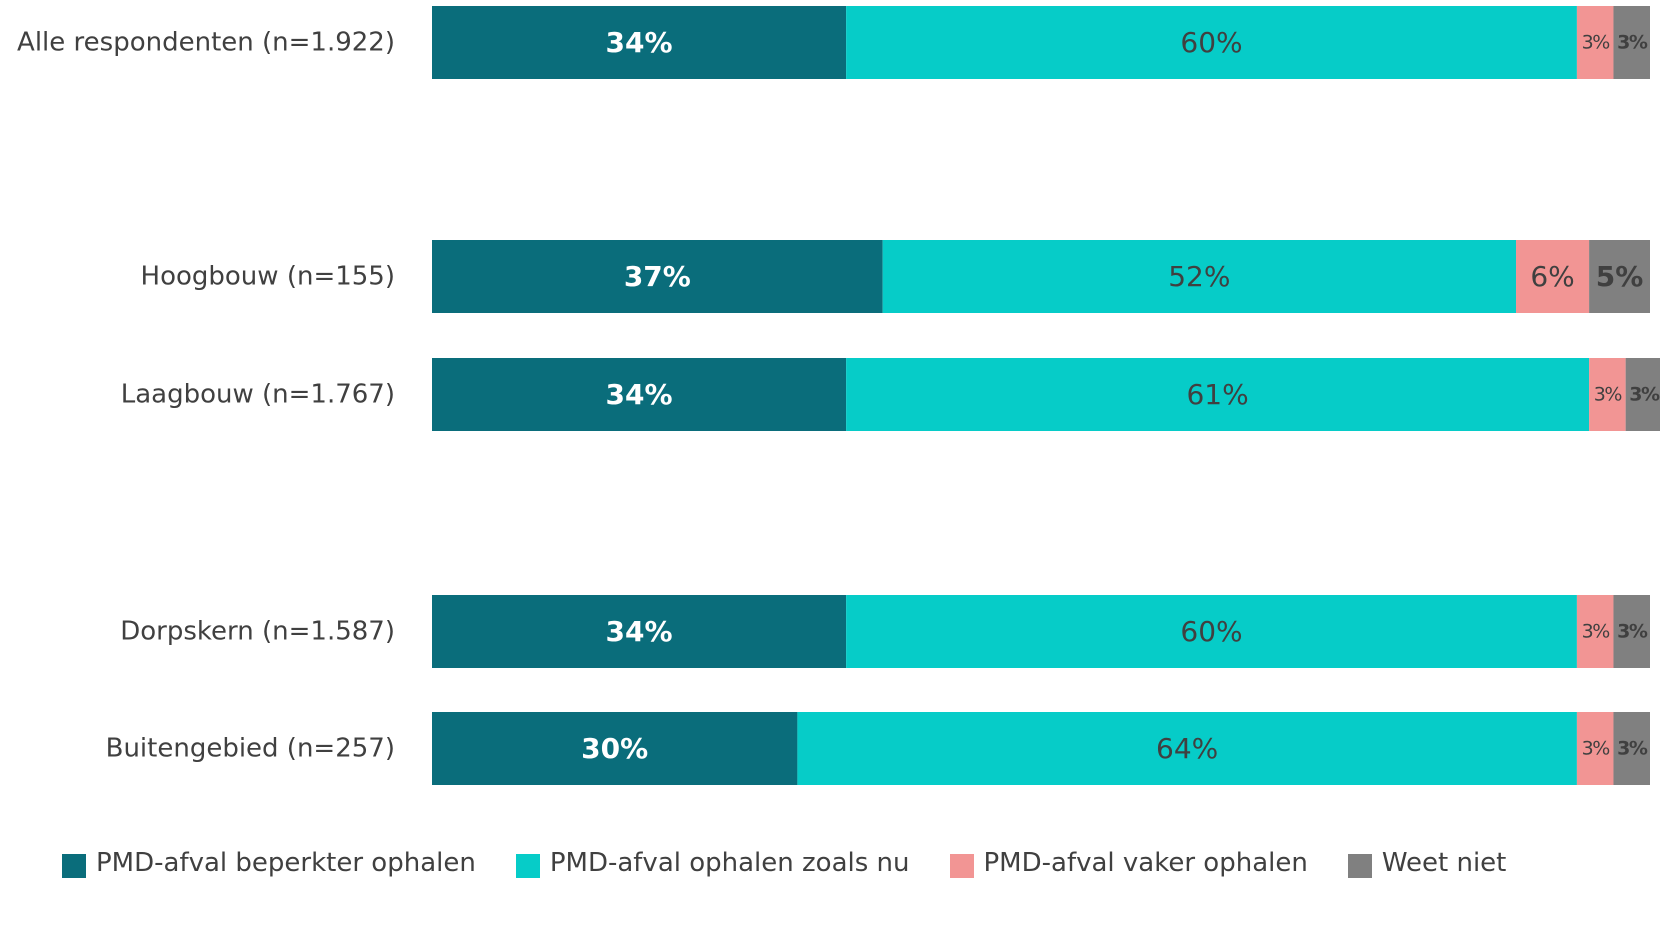  I want to click on legend-label: PMD-afval beperkter ophalen, so click(286, 863).